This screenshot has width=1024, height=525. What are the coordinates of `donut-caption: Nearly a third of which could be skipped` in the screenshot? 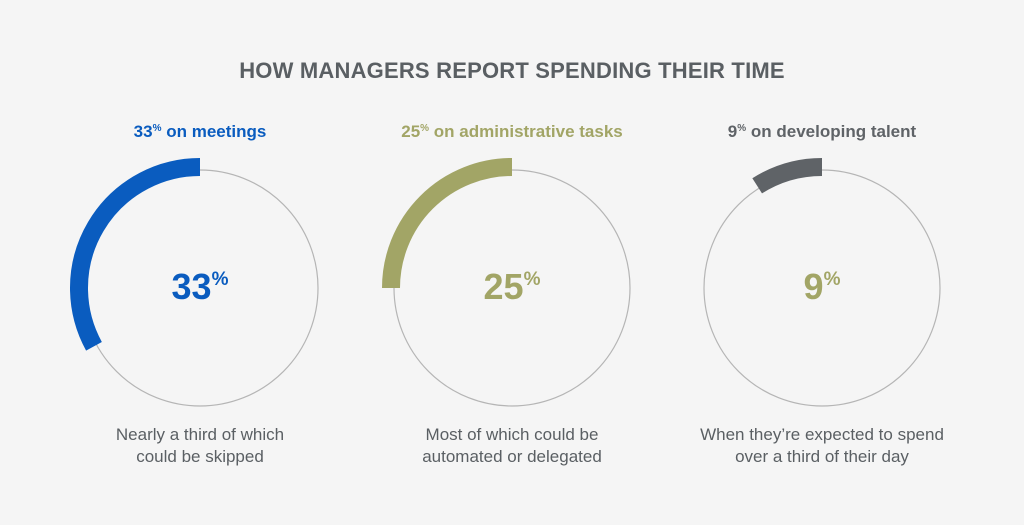 It's located at (200, 446).